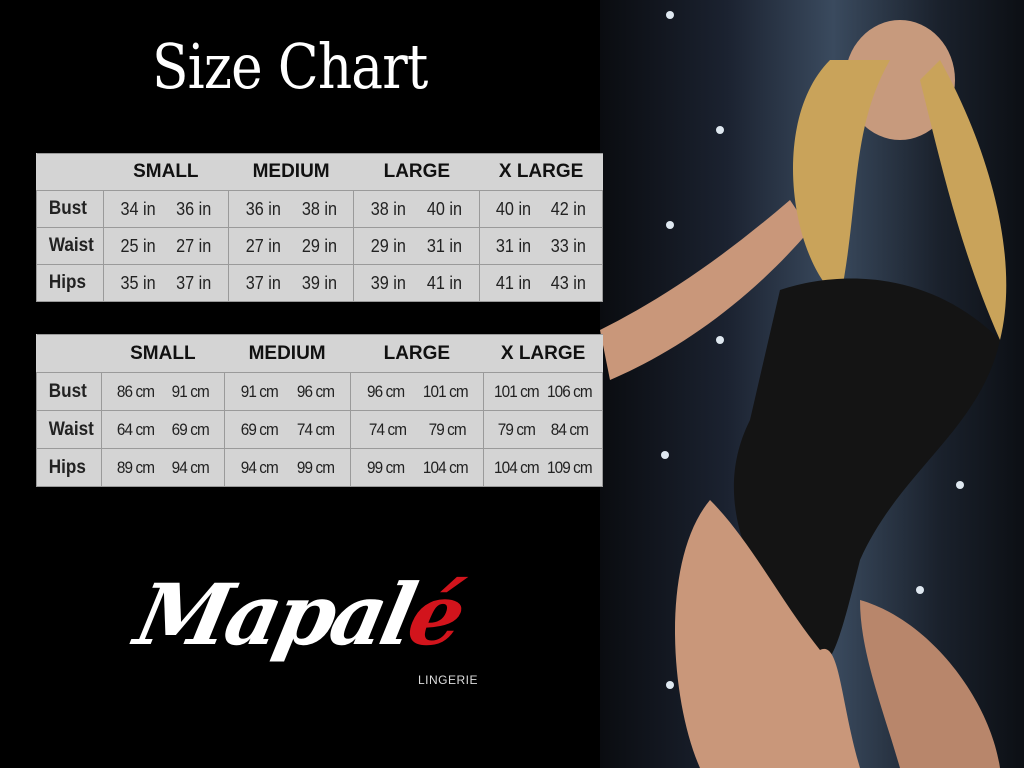  I want to click on min-value: 69 cm, so click(259, 429).